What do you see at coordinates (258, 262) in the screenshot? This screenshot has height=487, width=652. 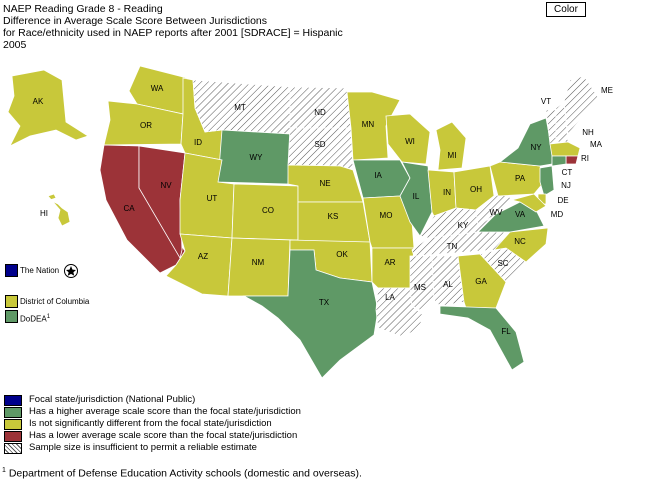 I see `state-label-NM: NM` at bounding box center [258, 262].